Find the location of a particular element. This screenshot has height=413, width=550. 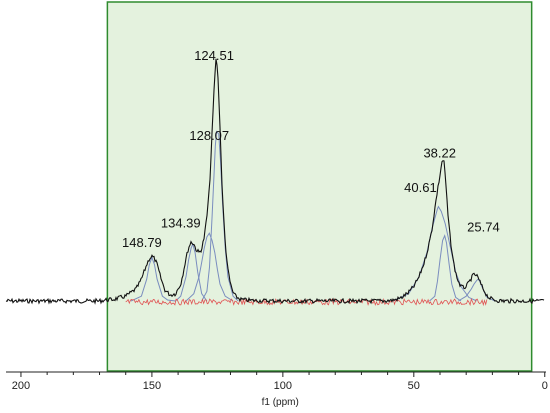

x-tick-label: 150 is located at coordinates (152, 386).